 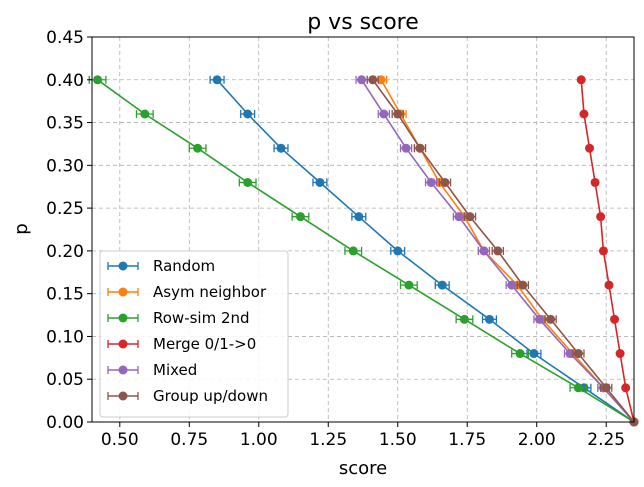 I want to click on x-tick-label: 1.75, so click(x=467, y=440).